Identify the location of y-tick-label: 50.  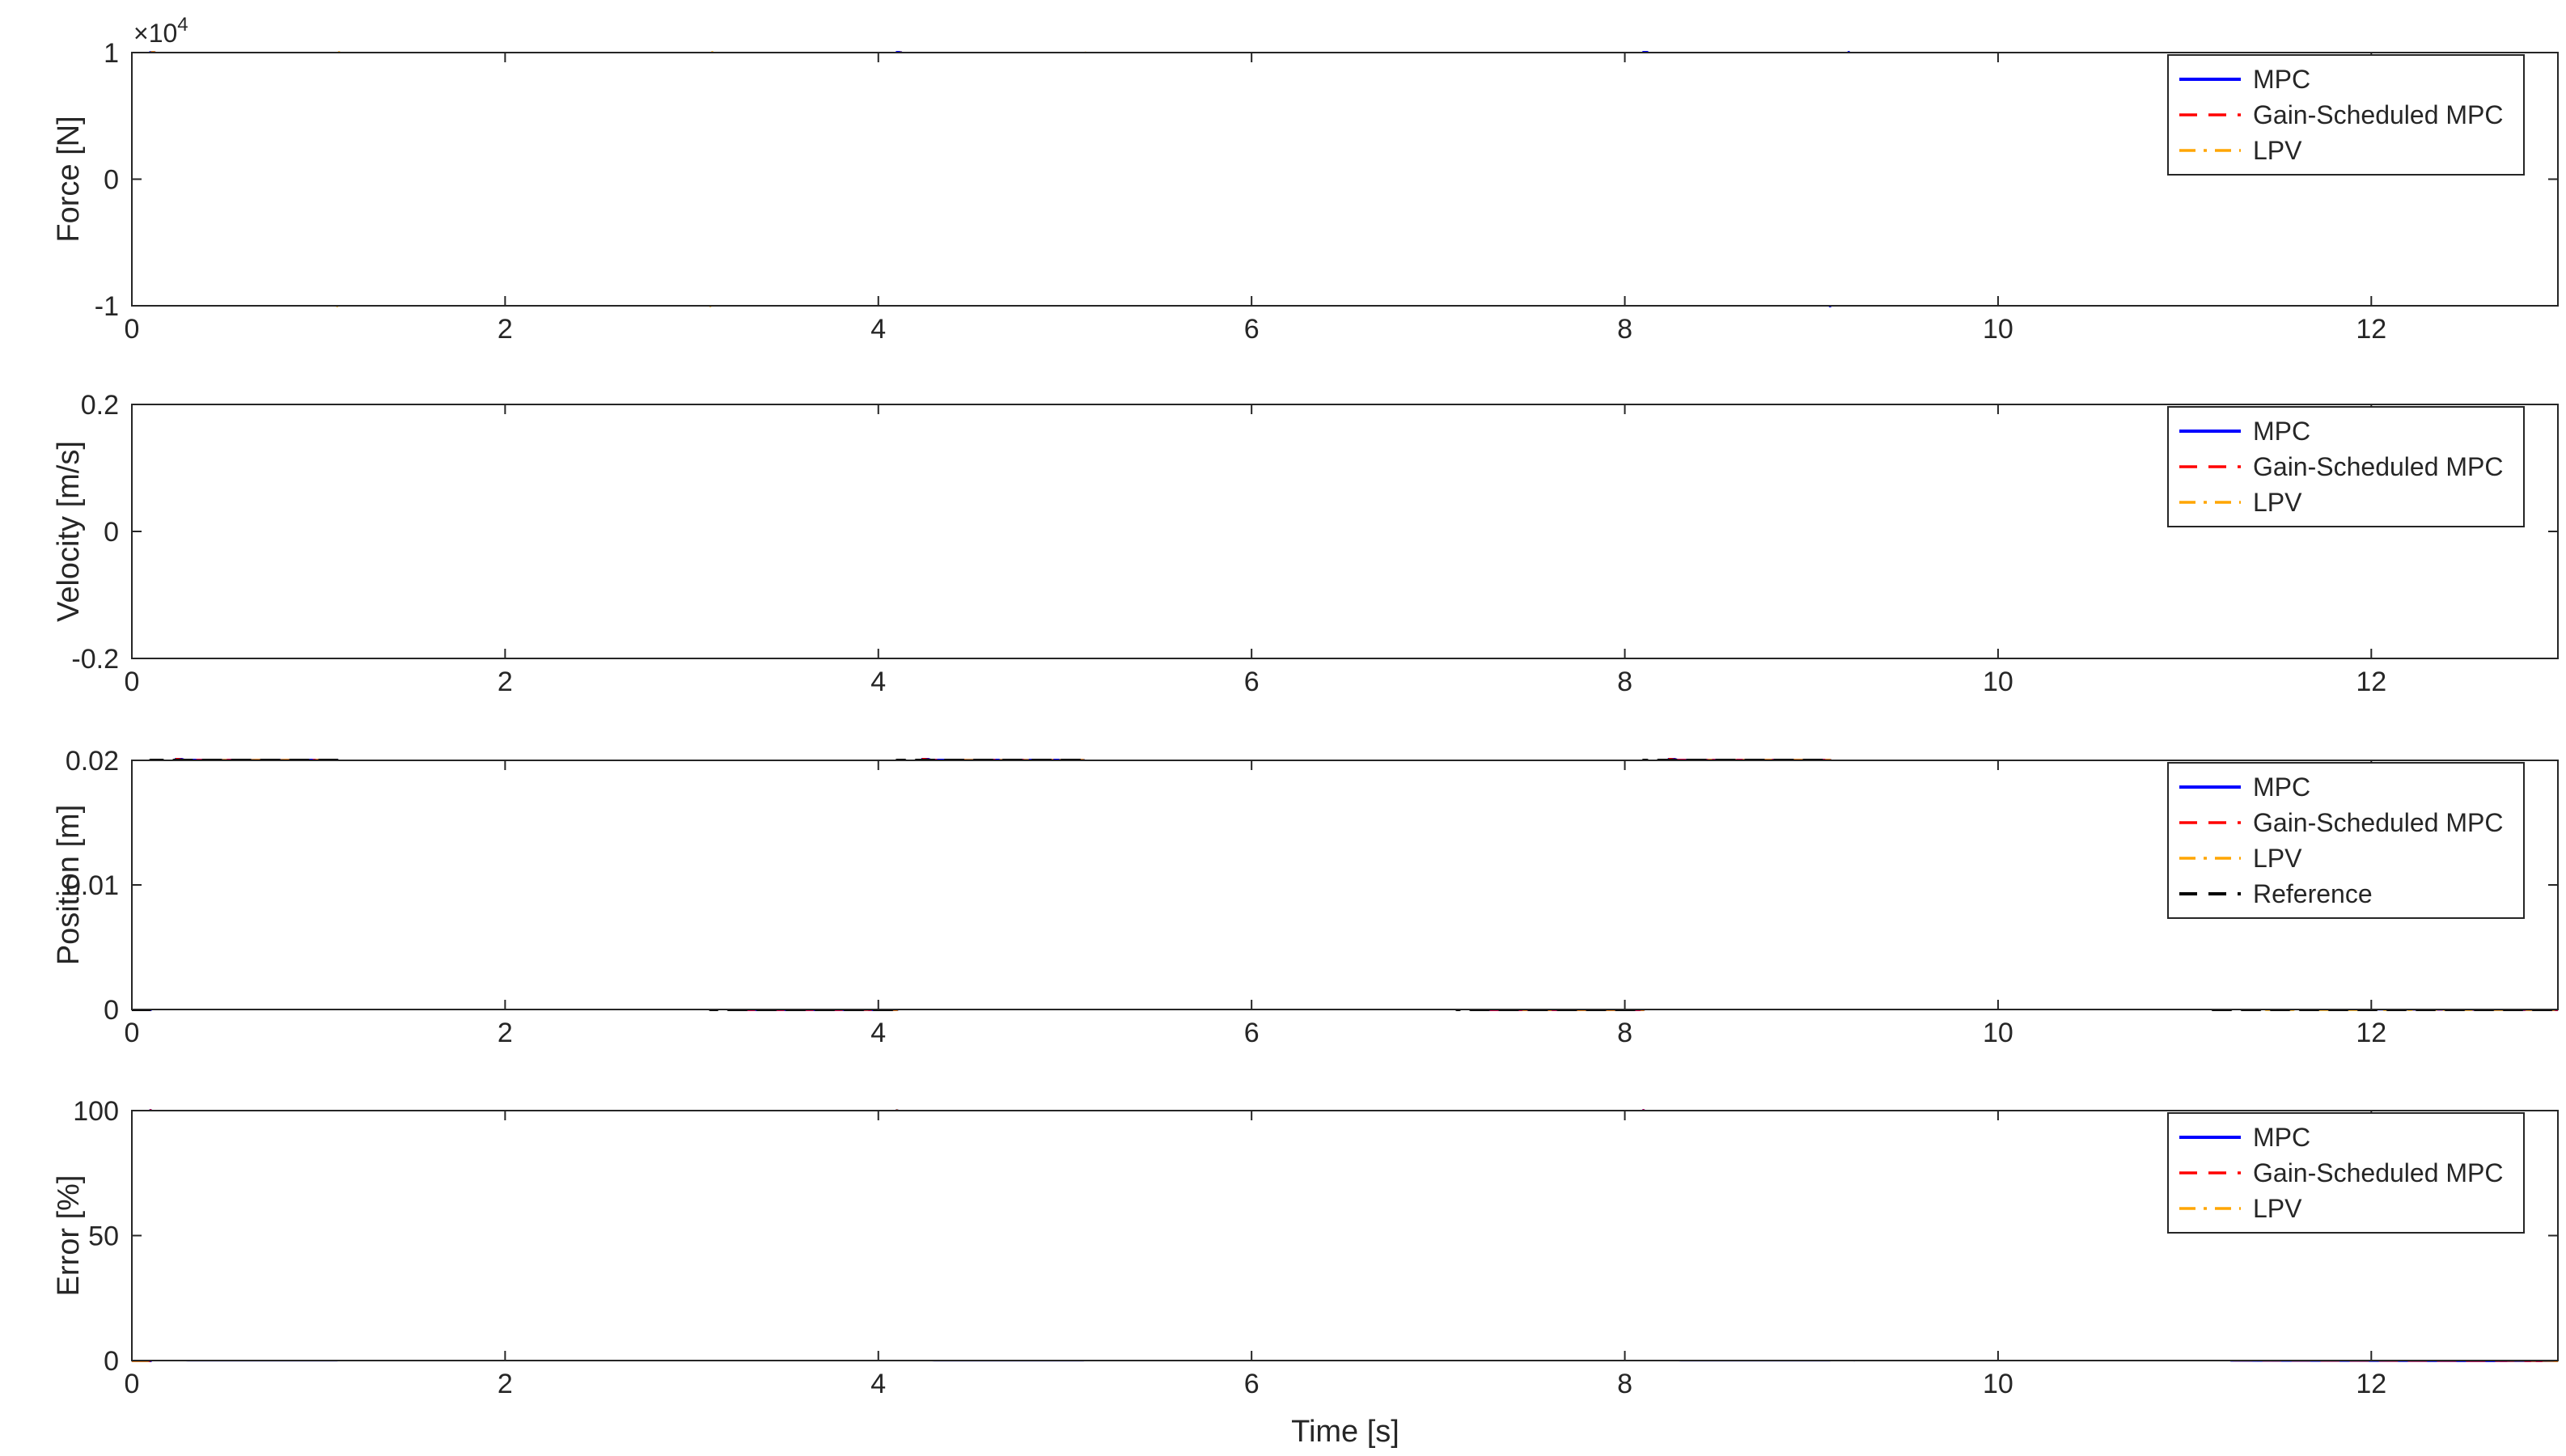
(104, 1236).